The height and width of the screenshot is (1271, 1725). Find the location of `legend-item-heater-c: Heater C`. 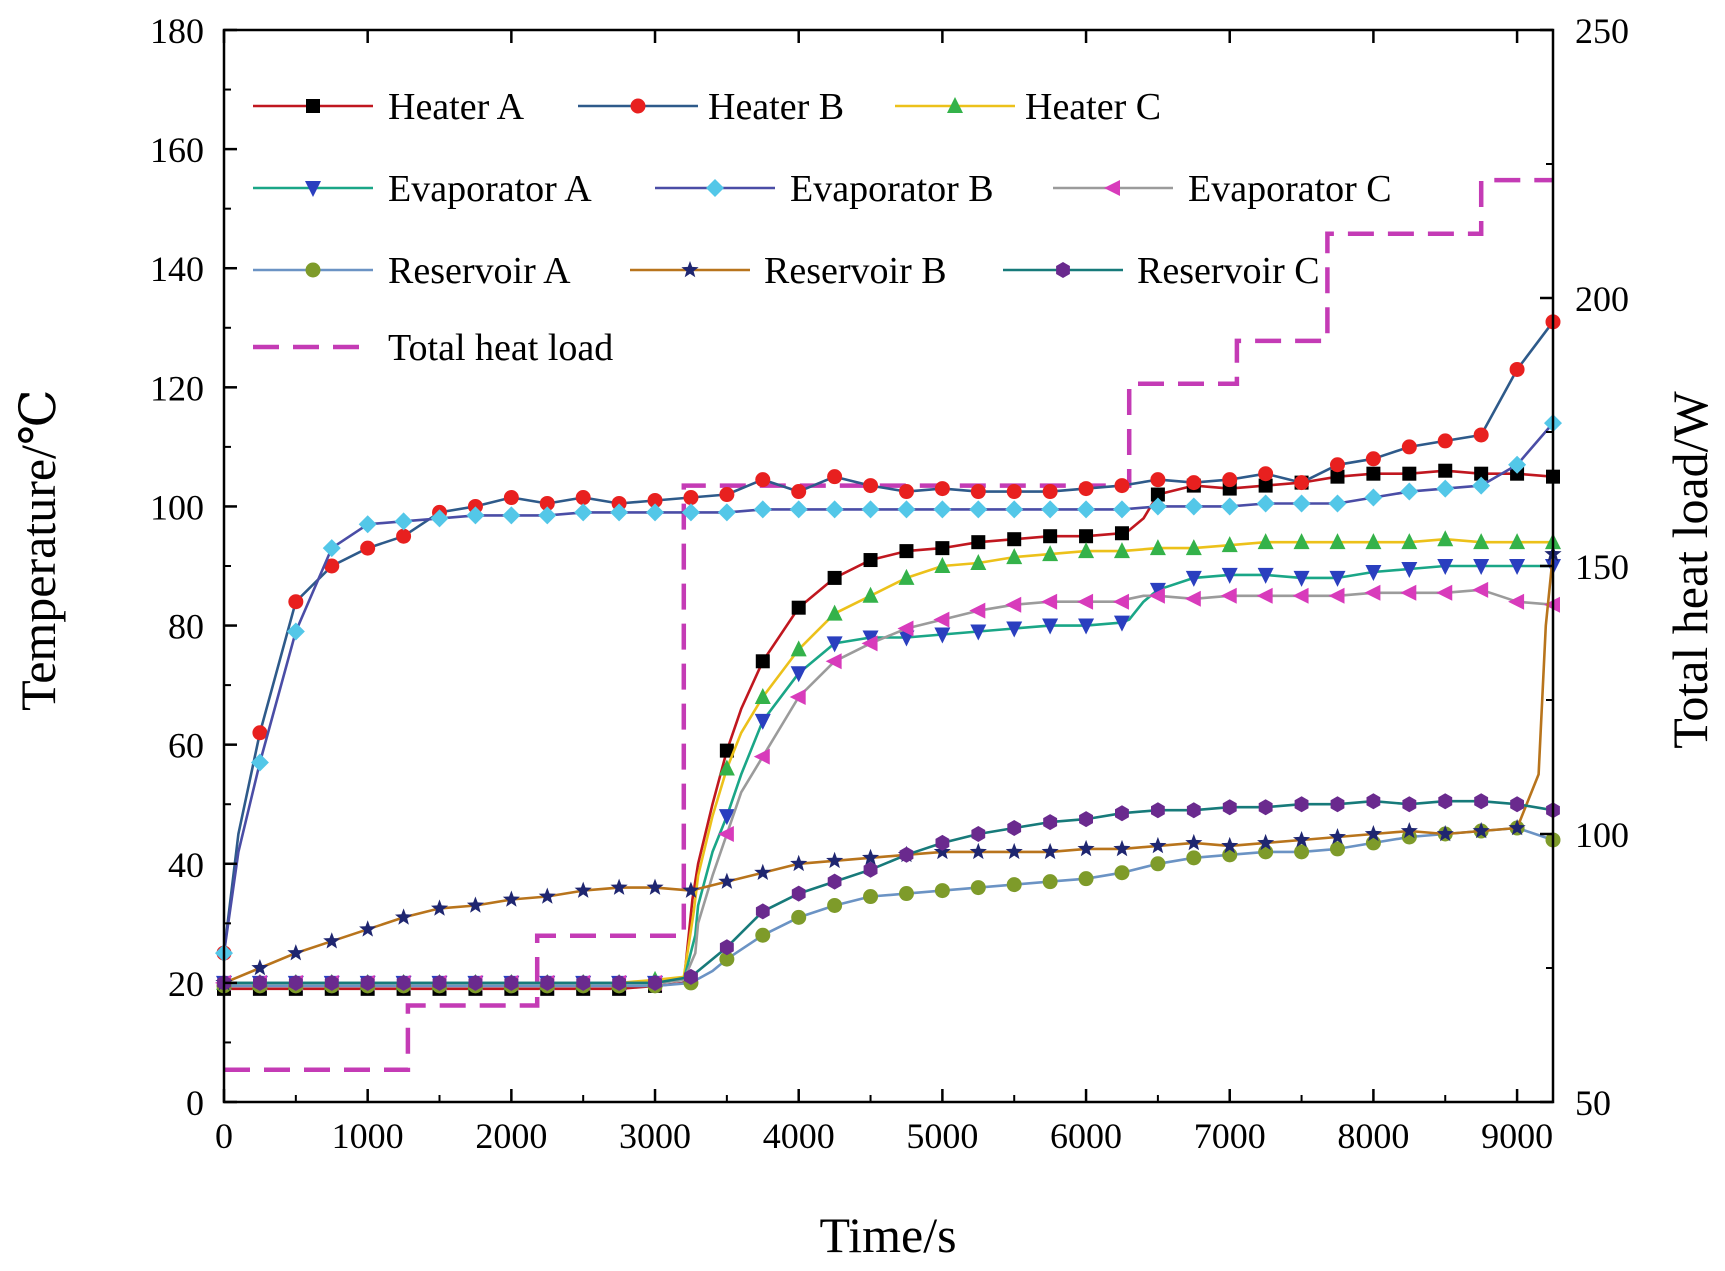

legend-item-heater-c: Heater C is located at coordinates (1028, 107).